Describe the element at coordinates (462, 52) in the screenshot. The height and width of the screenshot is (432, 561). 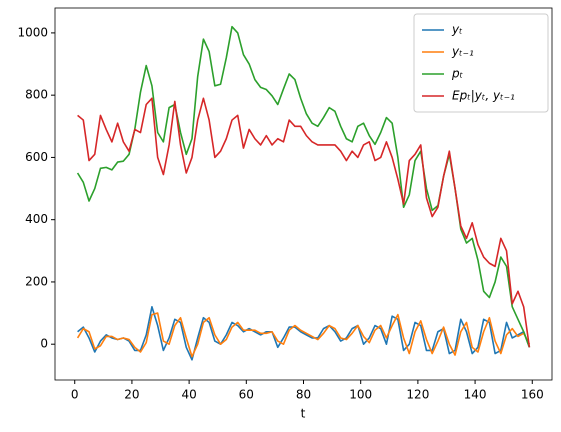
I see `legend-label: yₜ₋₁` at that location.